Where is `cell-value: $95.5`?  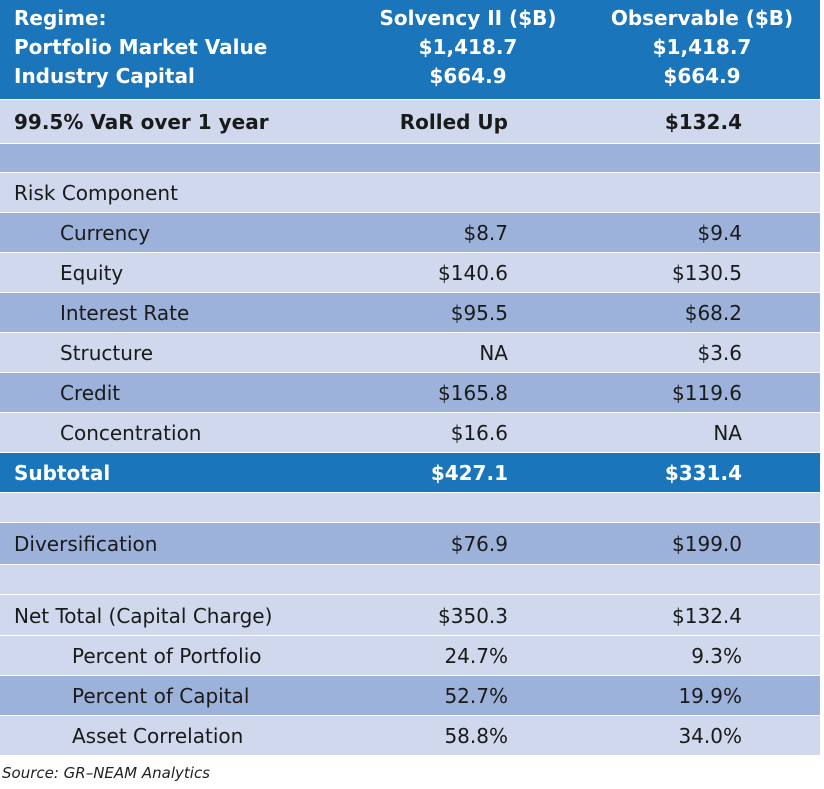
cell-value: $95.5 is located at coordinates (479, 313).